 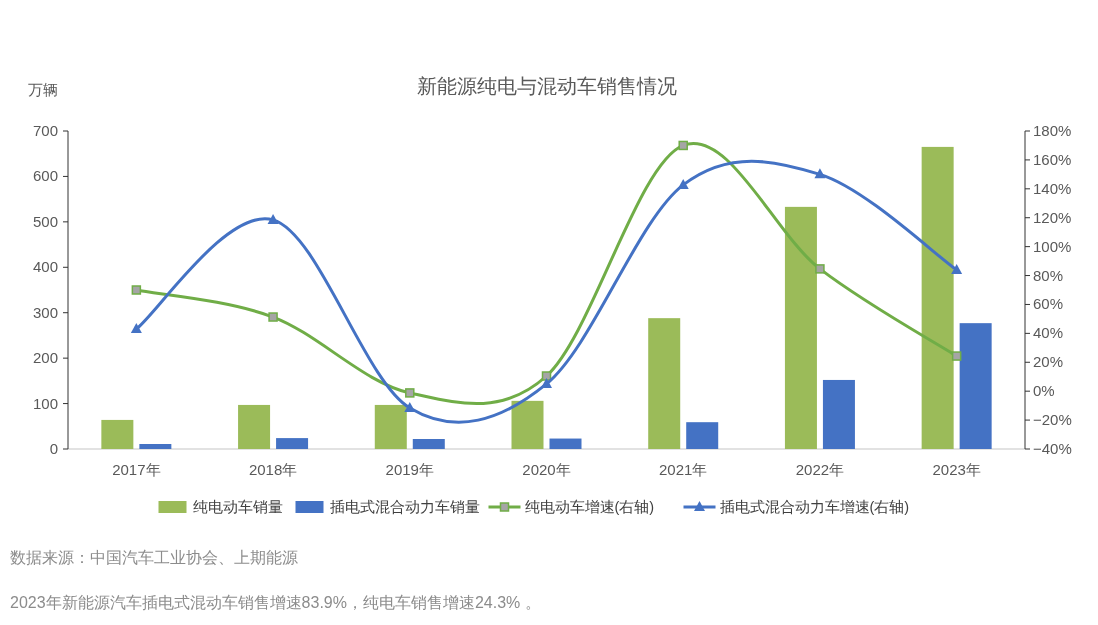 What do you see at coordinates (1052, 420) in the screenshot?
I see `y2-tick-label: −20%` at bounding box center [1052, 420].